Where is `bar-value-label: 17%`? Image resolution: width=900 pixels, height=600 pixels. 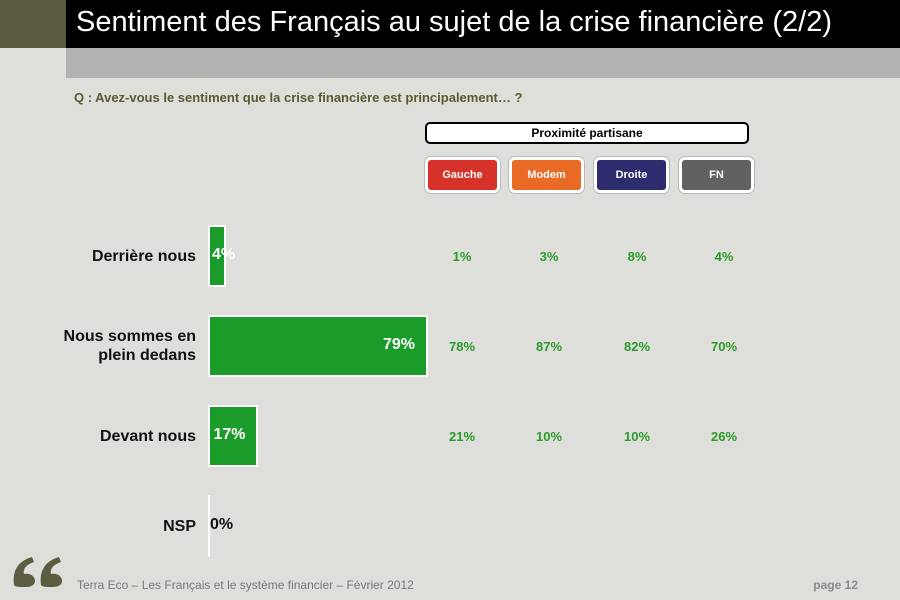 bar-value-label: 17% is located at coordinates (229, 434).